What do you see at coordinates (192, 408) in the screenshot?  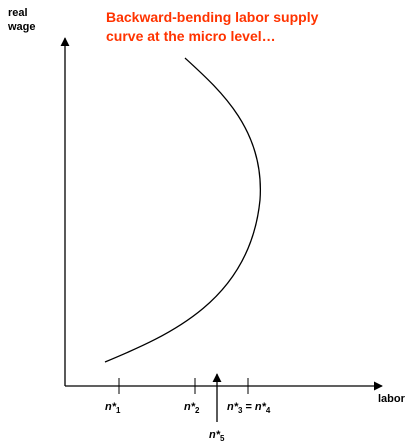 I see `x-label: n*2` at bounding box center [192, 408].